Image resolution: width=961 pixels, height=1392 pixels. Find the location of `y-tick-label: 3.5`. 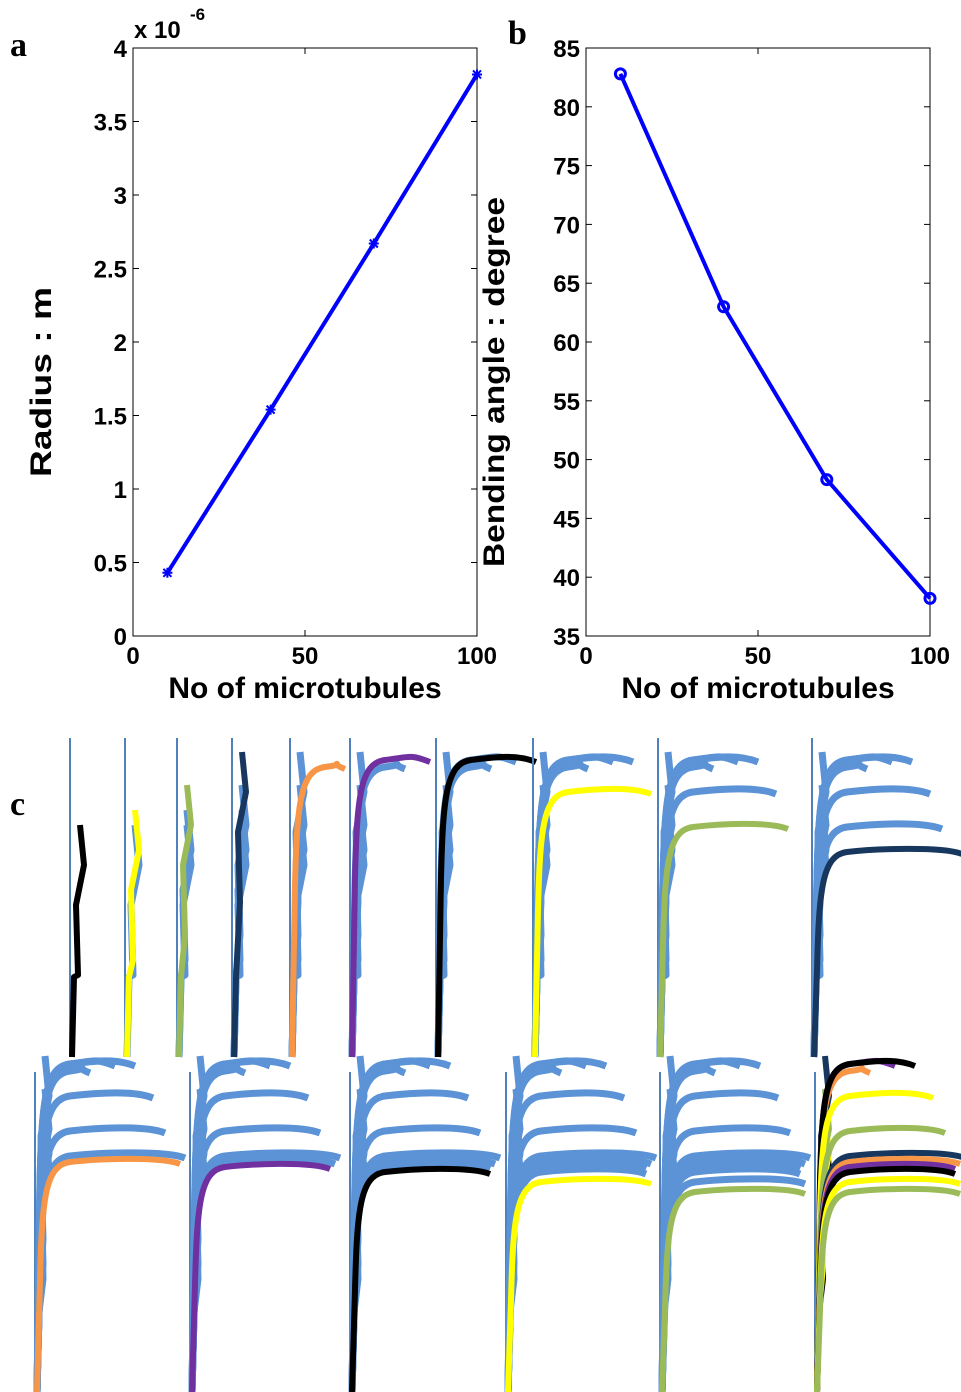

y-tick-label: 3.5 is located at coordinates (110, 123).